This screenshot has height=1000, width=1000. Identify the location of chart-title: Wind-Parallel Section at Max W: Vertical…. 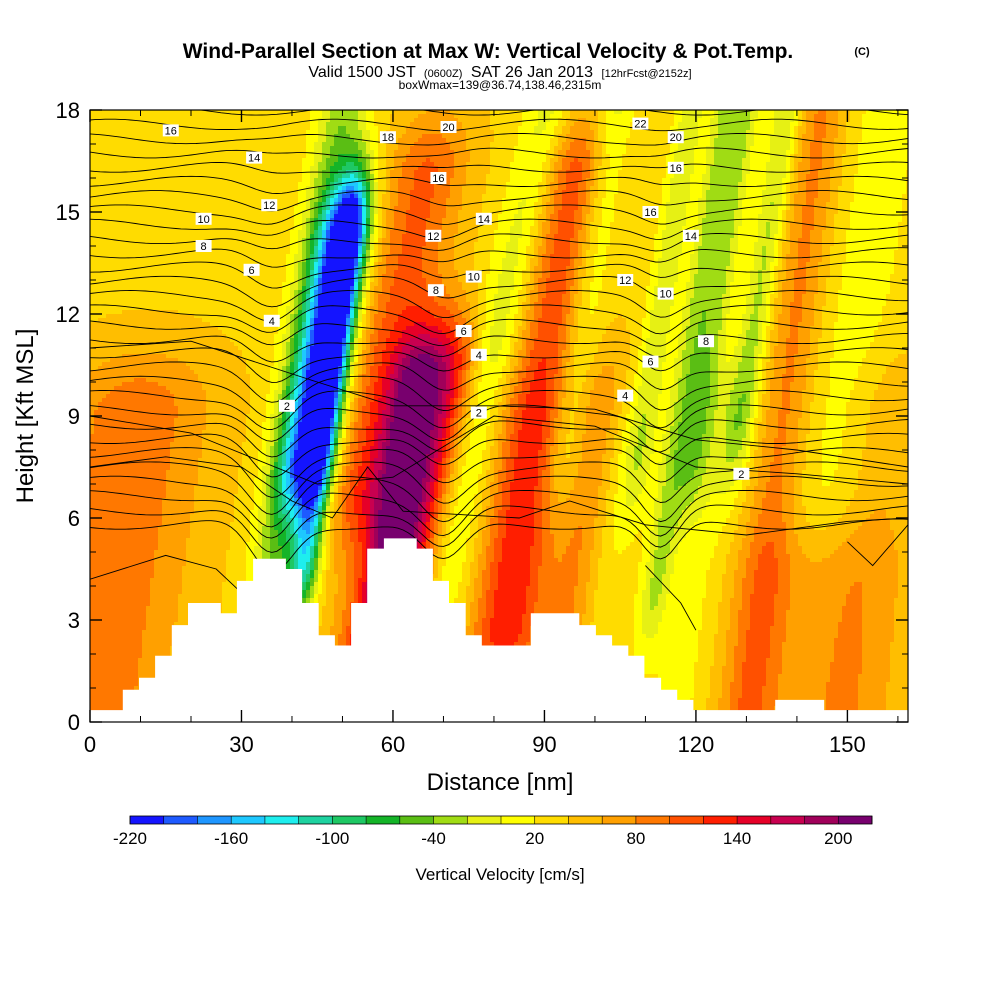
(488, 51).